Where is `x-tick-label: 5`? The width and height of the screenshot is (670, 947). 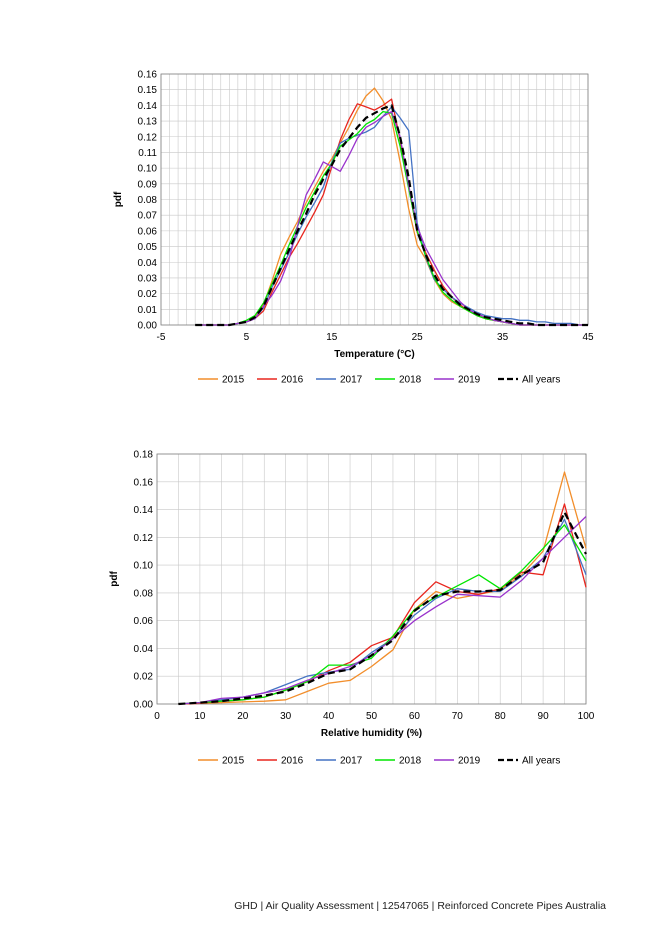 x-tick-label: 5 is located at coordinates (247, 337).